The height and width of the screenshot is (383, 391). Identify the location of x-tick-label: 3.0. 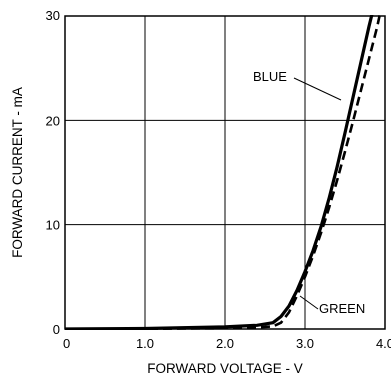
(305, 343).